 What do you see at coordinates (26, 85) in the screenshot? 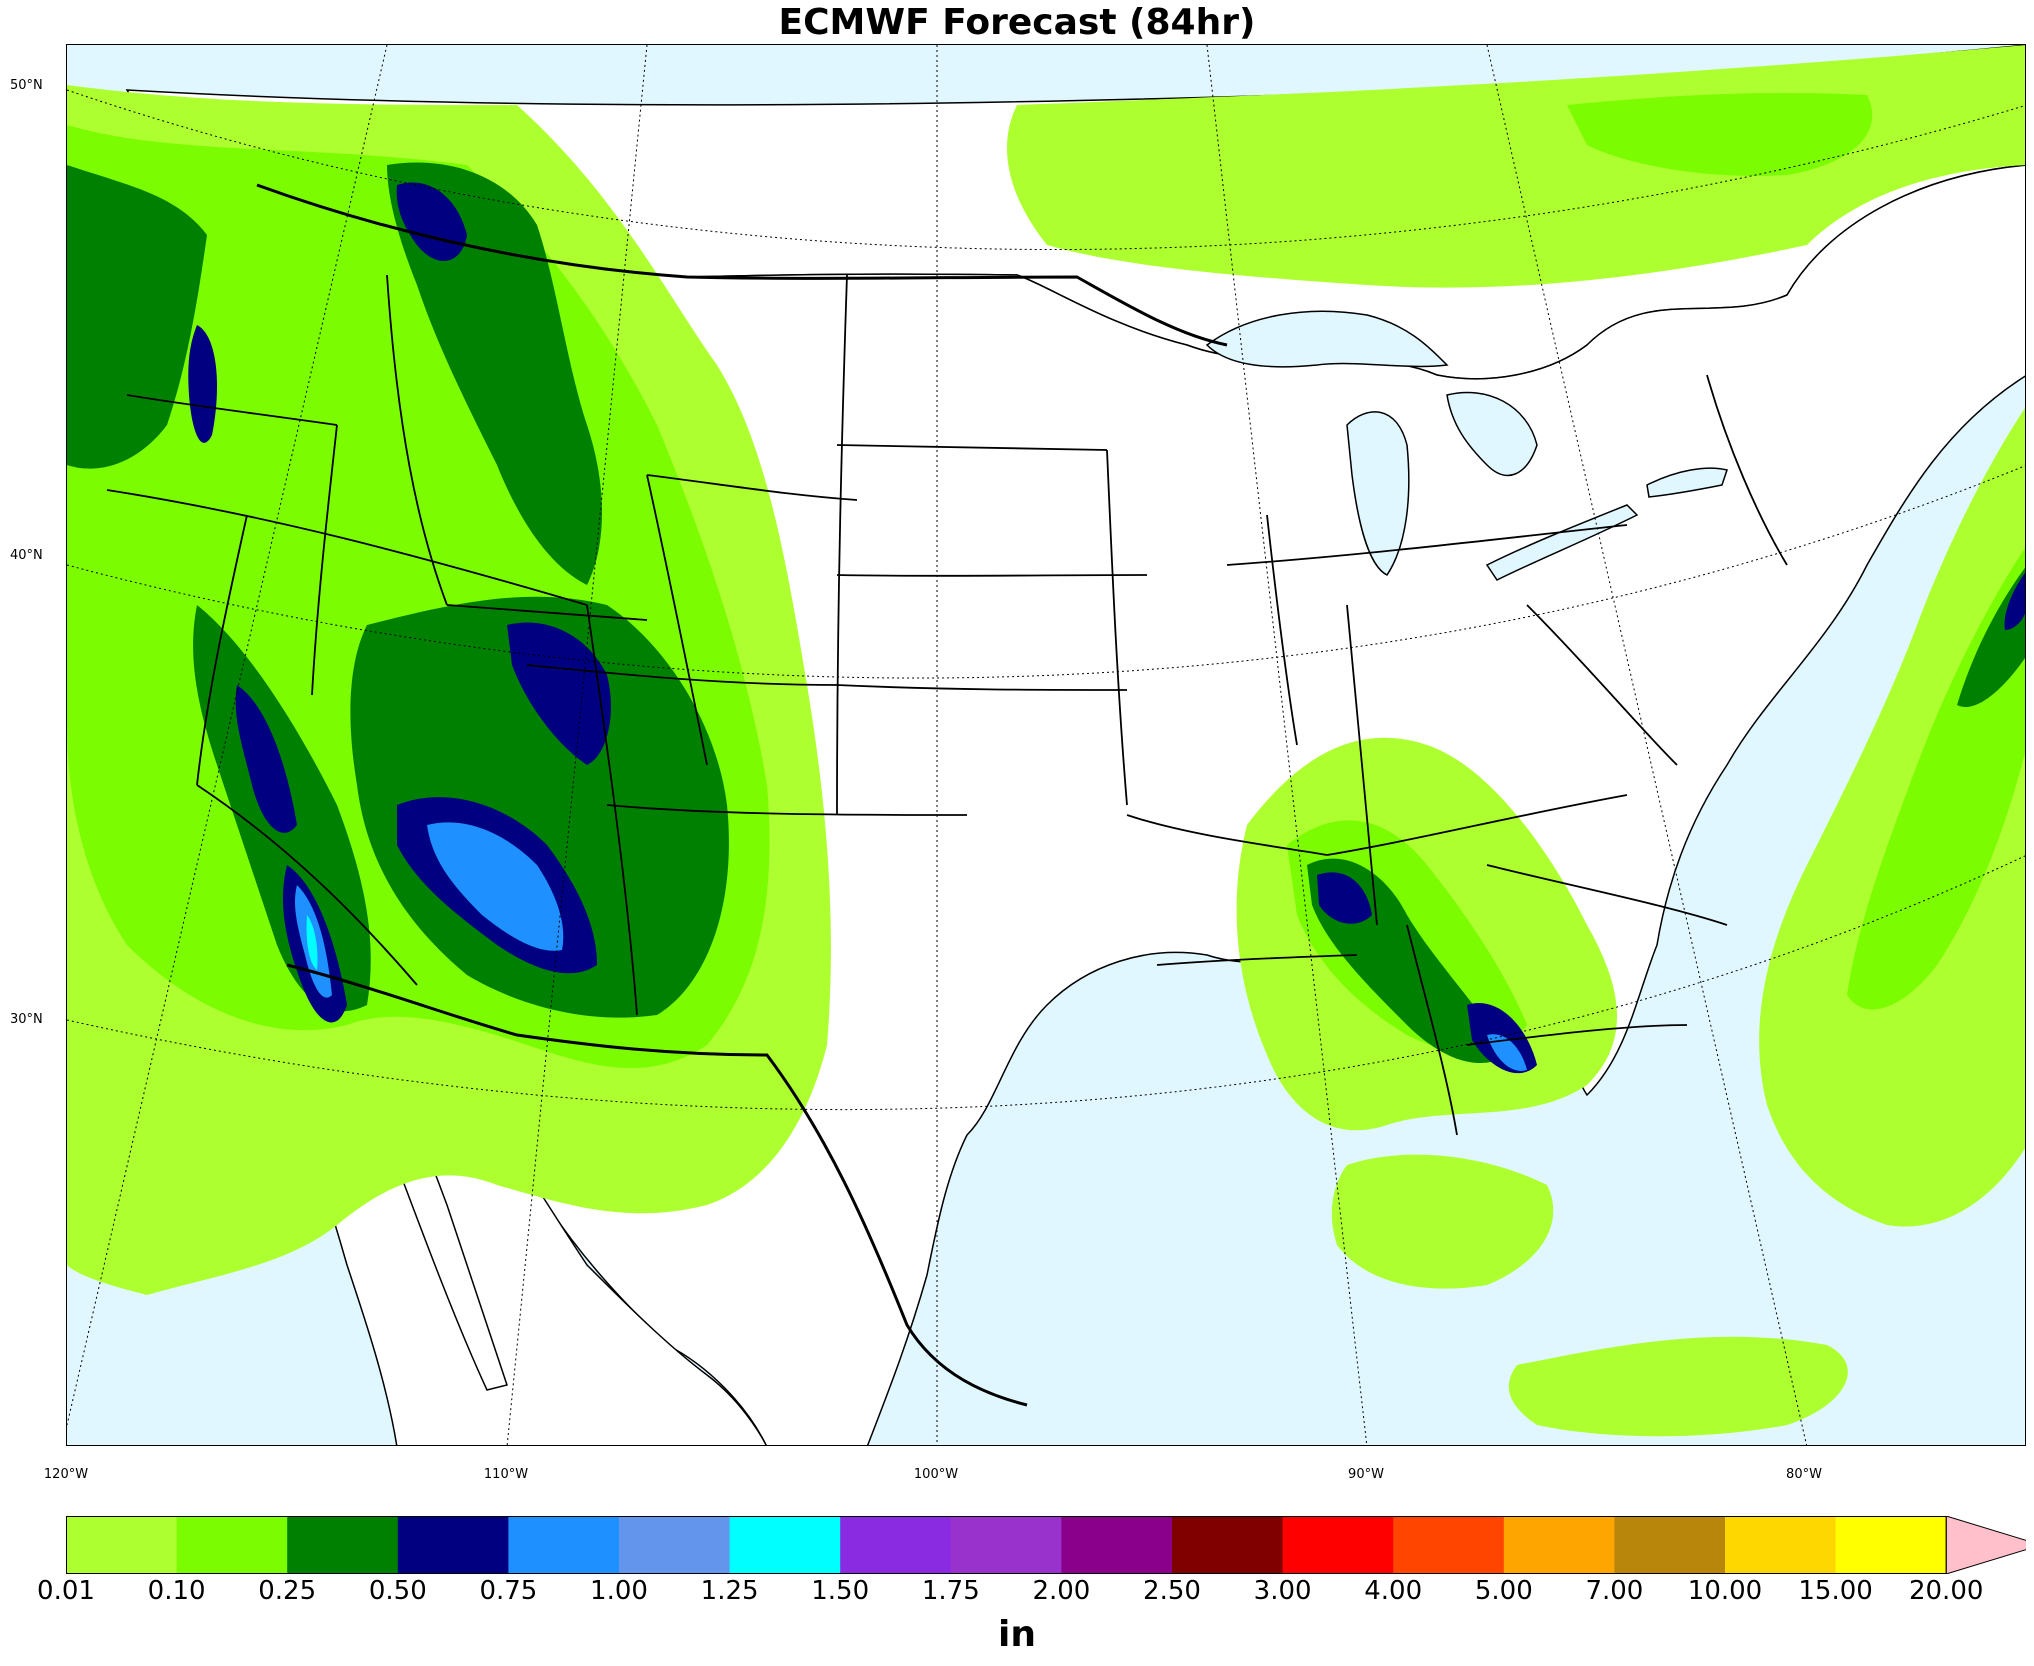
I see `lat-label-50: 50°N` at bounding box center [26, 85].